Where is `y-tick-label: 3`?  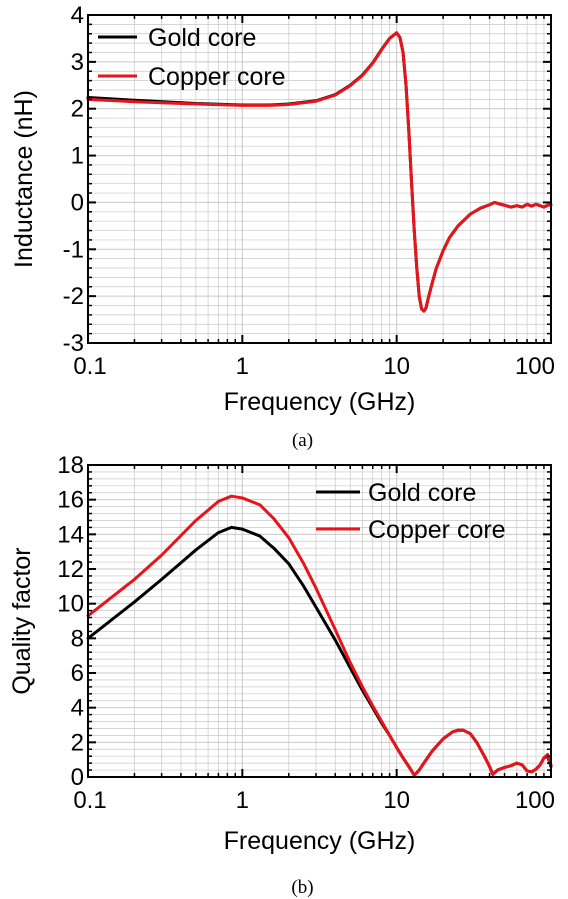
y-tick-label: 3 is located at coordinates (77, 62).